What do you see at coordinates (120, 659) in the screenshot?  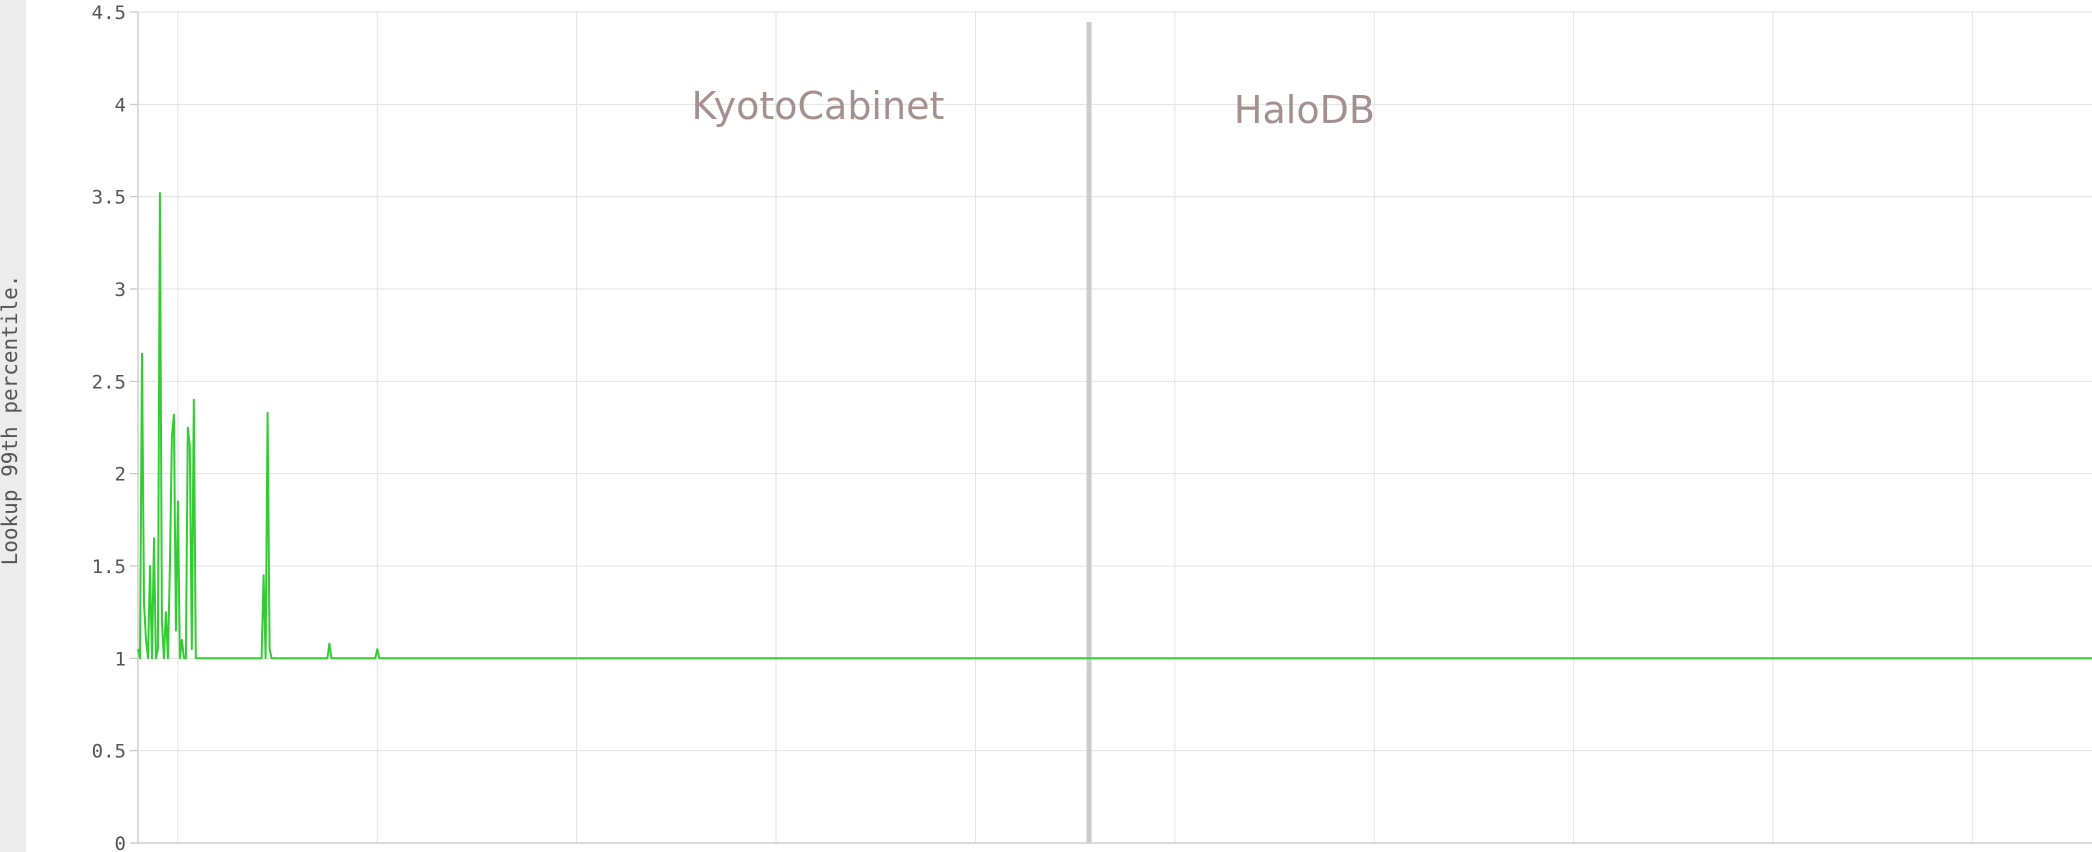 I see `y-tick-label: 1` at bounding box center [120, 659].